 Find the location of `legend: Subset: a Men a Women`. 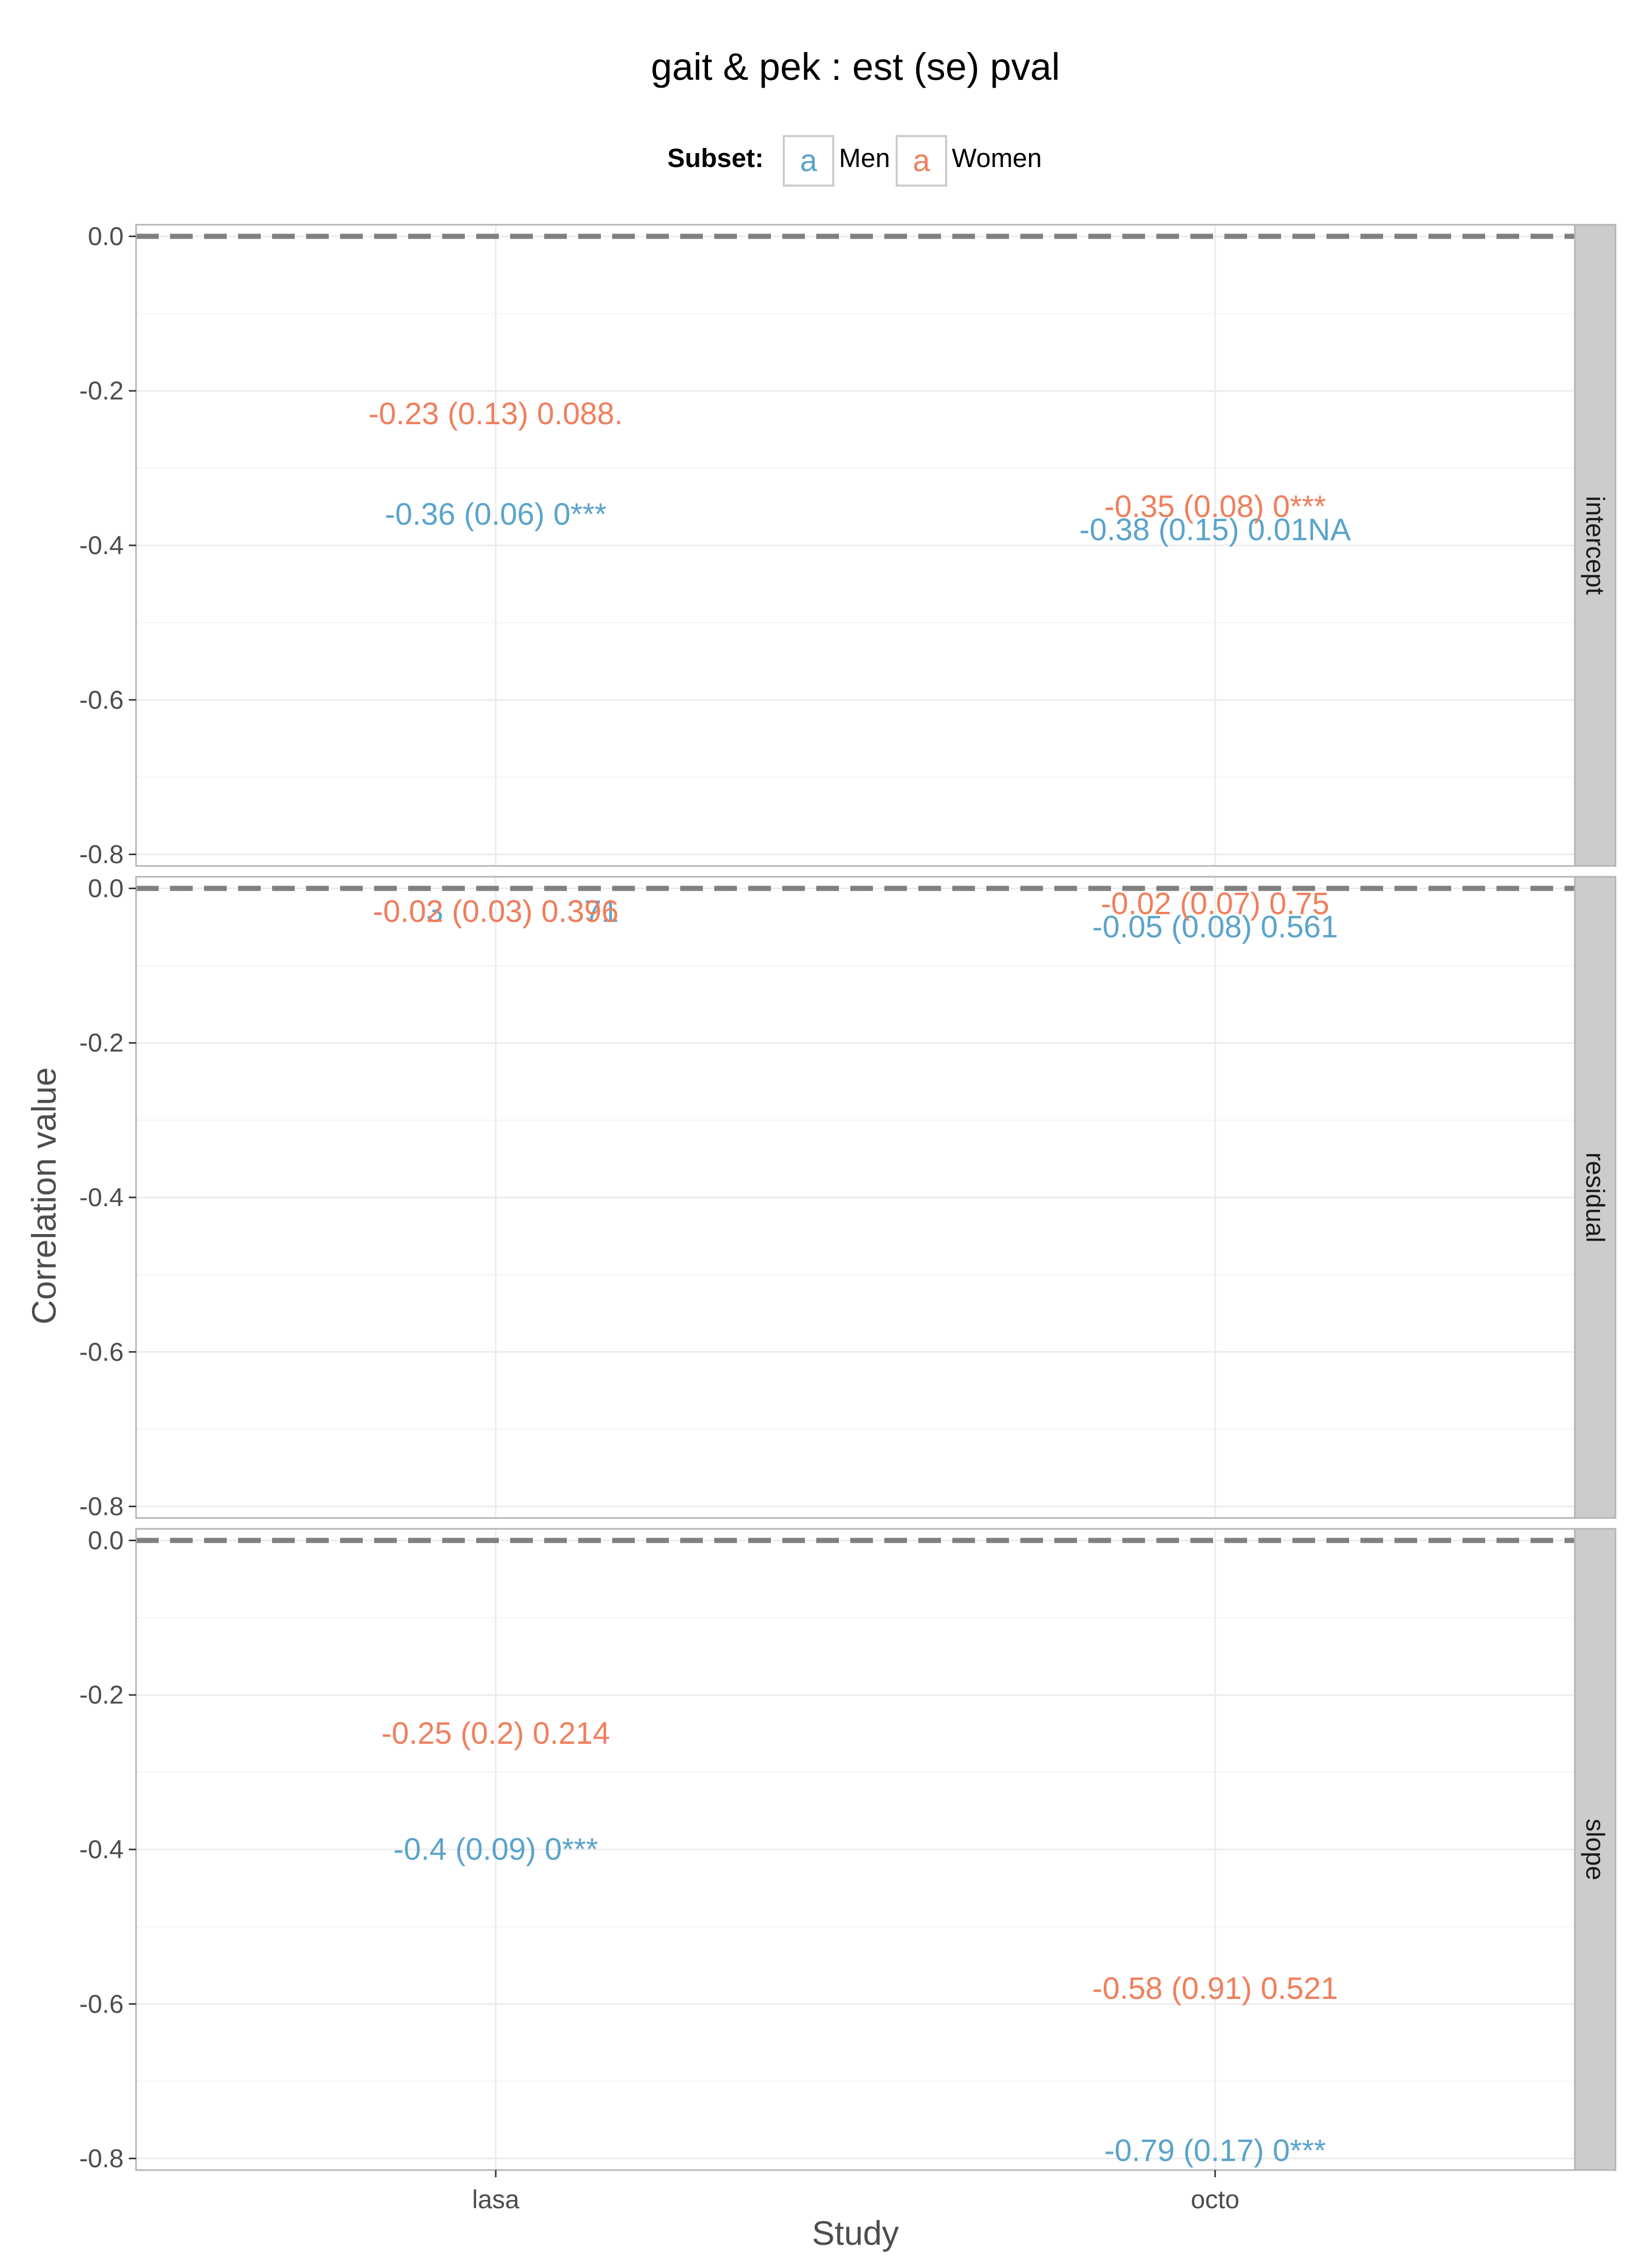

legend: Subset: a Men a Women is located at coordinates (854, 161).